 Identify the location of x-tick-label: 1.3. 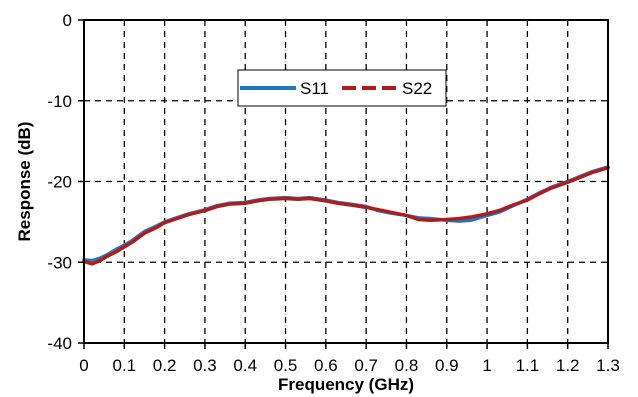
(608, 365).